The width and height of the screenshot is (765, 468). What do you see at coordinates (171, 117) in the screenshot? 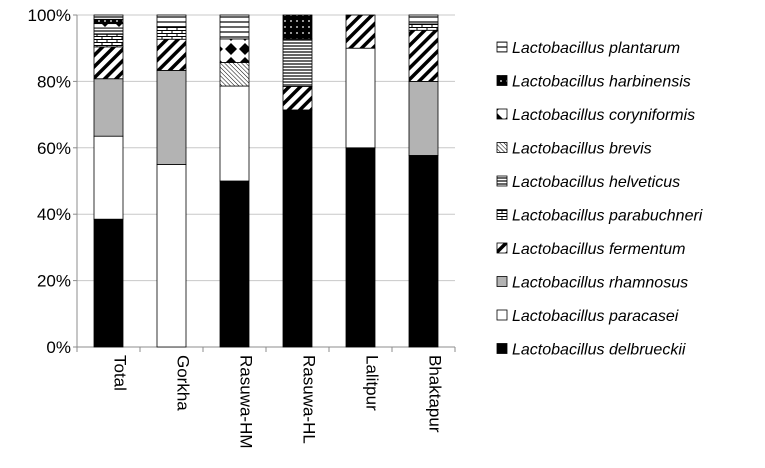
I see `bar-segment-lactobacillus-rhamnosus-gorkha` at bounding box center [171, 117].